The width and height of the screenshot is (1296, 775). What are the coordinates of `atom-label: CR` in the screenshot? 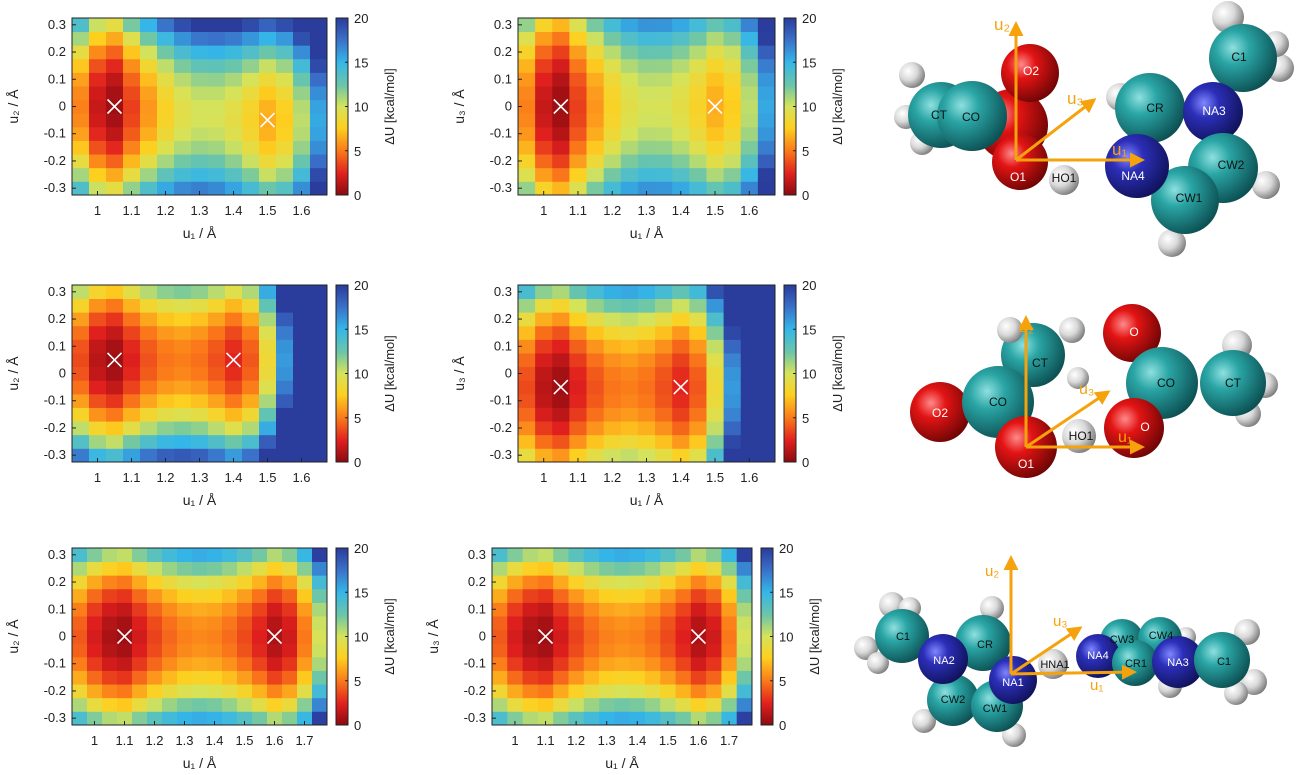 It's located at (1155, 108).